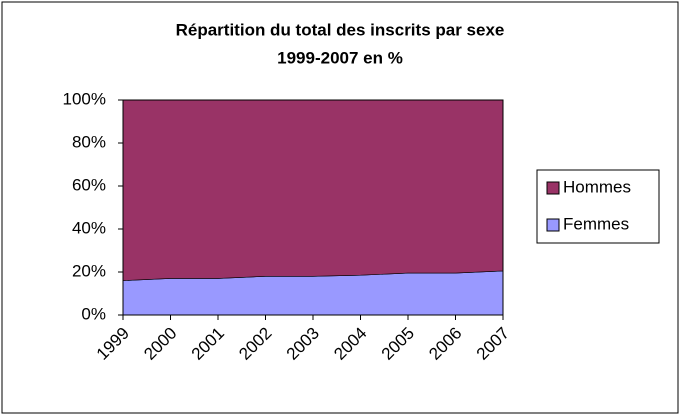 This screenshot has width=681, height=416. What do you see at coordinates (84, 98) in the screenshot?
I see `y-tick-label: 100%` at bounding box center [84, 98].